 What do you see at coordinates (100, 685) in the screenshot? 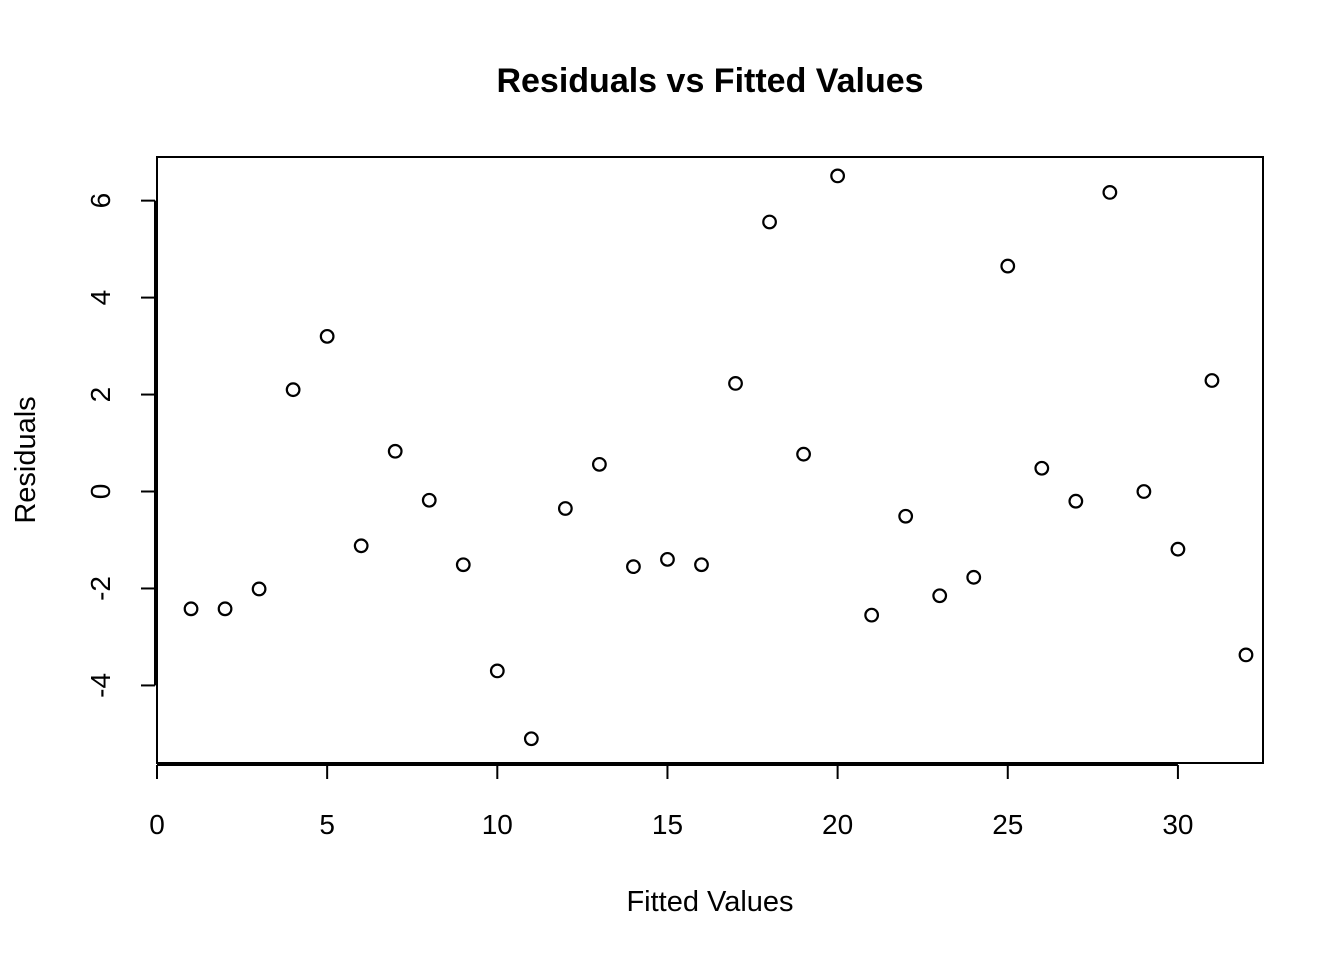
I see `y-tick-label: -4` at bounding box center [100, 685].